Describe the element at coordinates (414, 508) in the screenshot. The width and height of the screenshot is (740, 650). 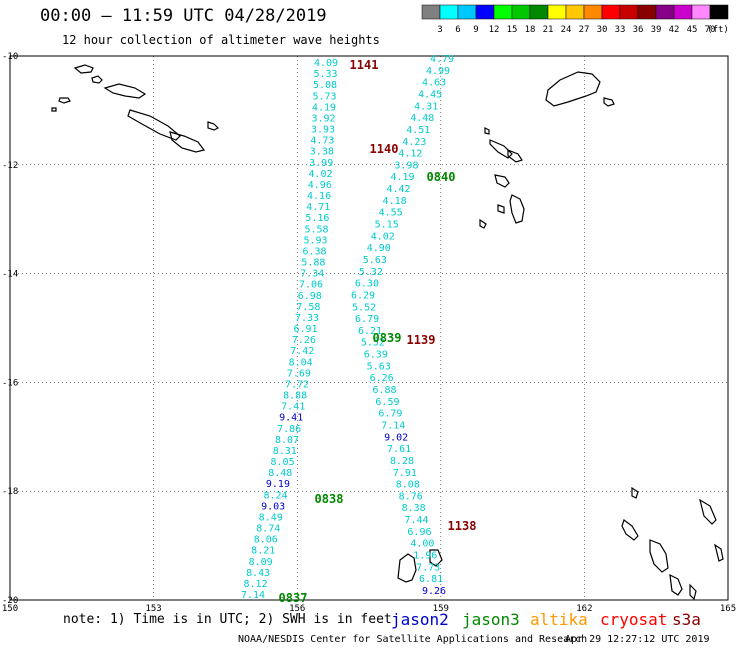
I see `track-b-value: 8.38` at that location.